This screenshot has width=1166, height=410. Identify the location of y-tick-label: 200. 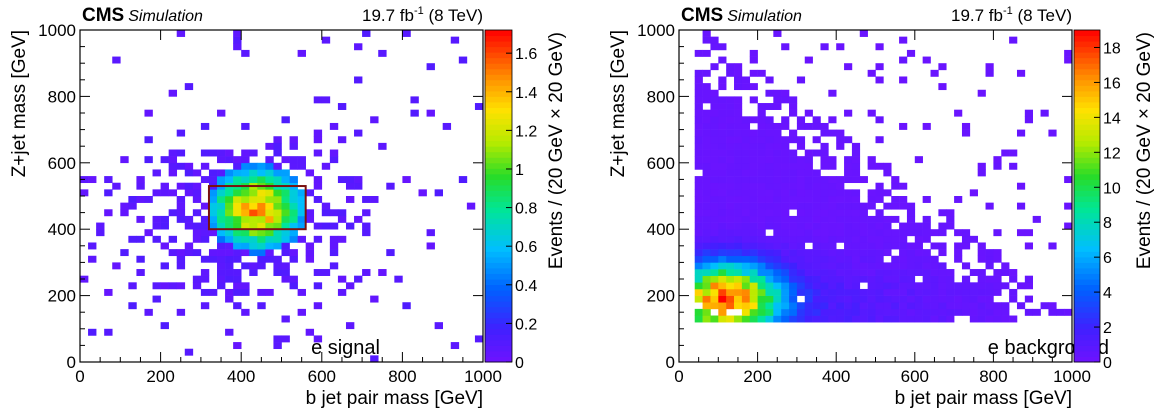
(62, 296).